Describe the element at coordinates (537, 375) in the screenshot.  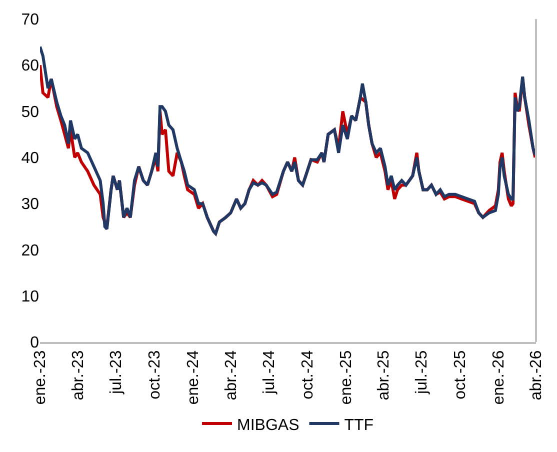
I see `x-tick-label: abr.-26` at that location.